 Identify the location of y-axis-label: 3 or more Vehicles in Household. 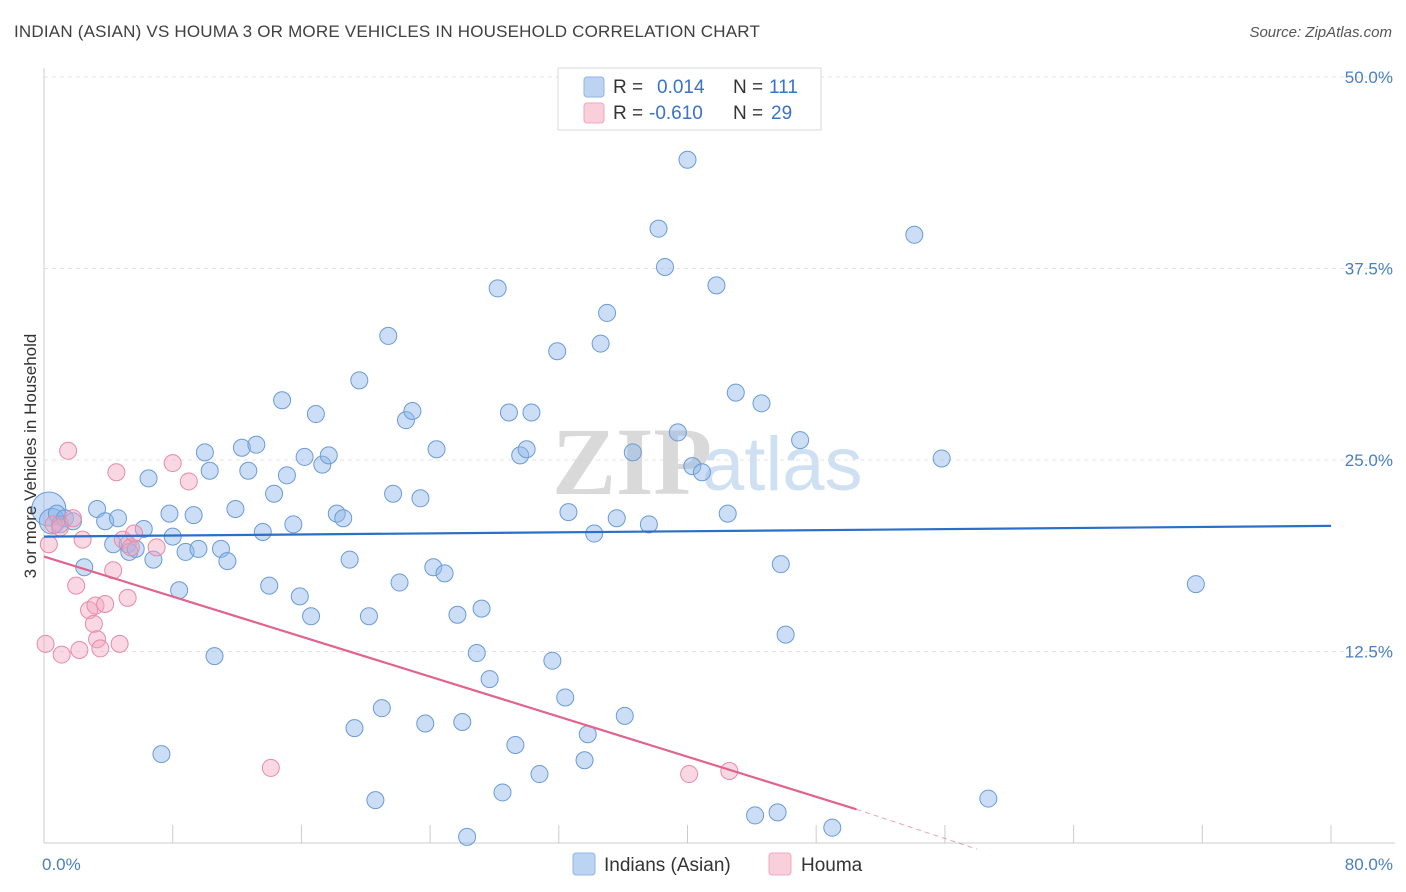
(30, 456).